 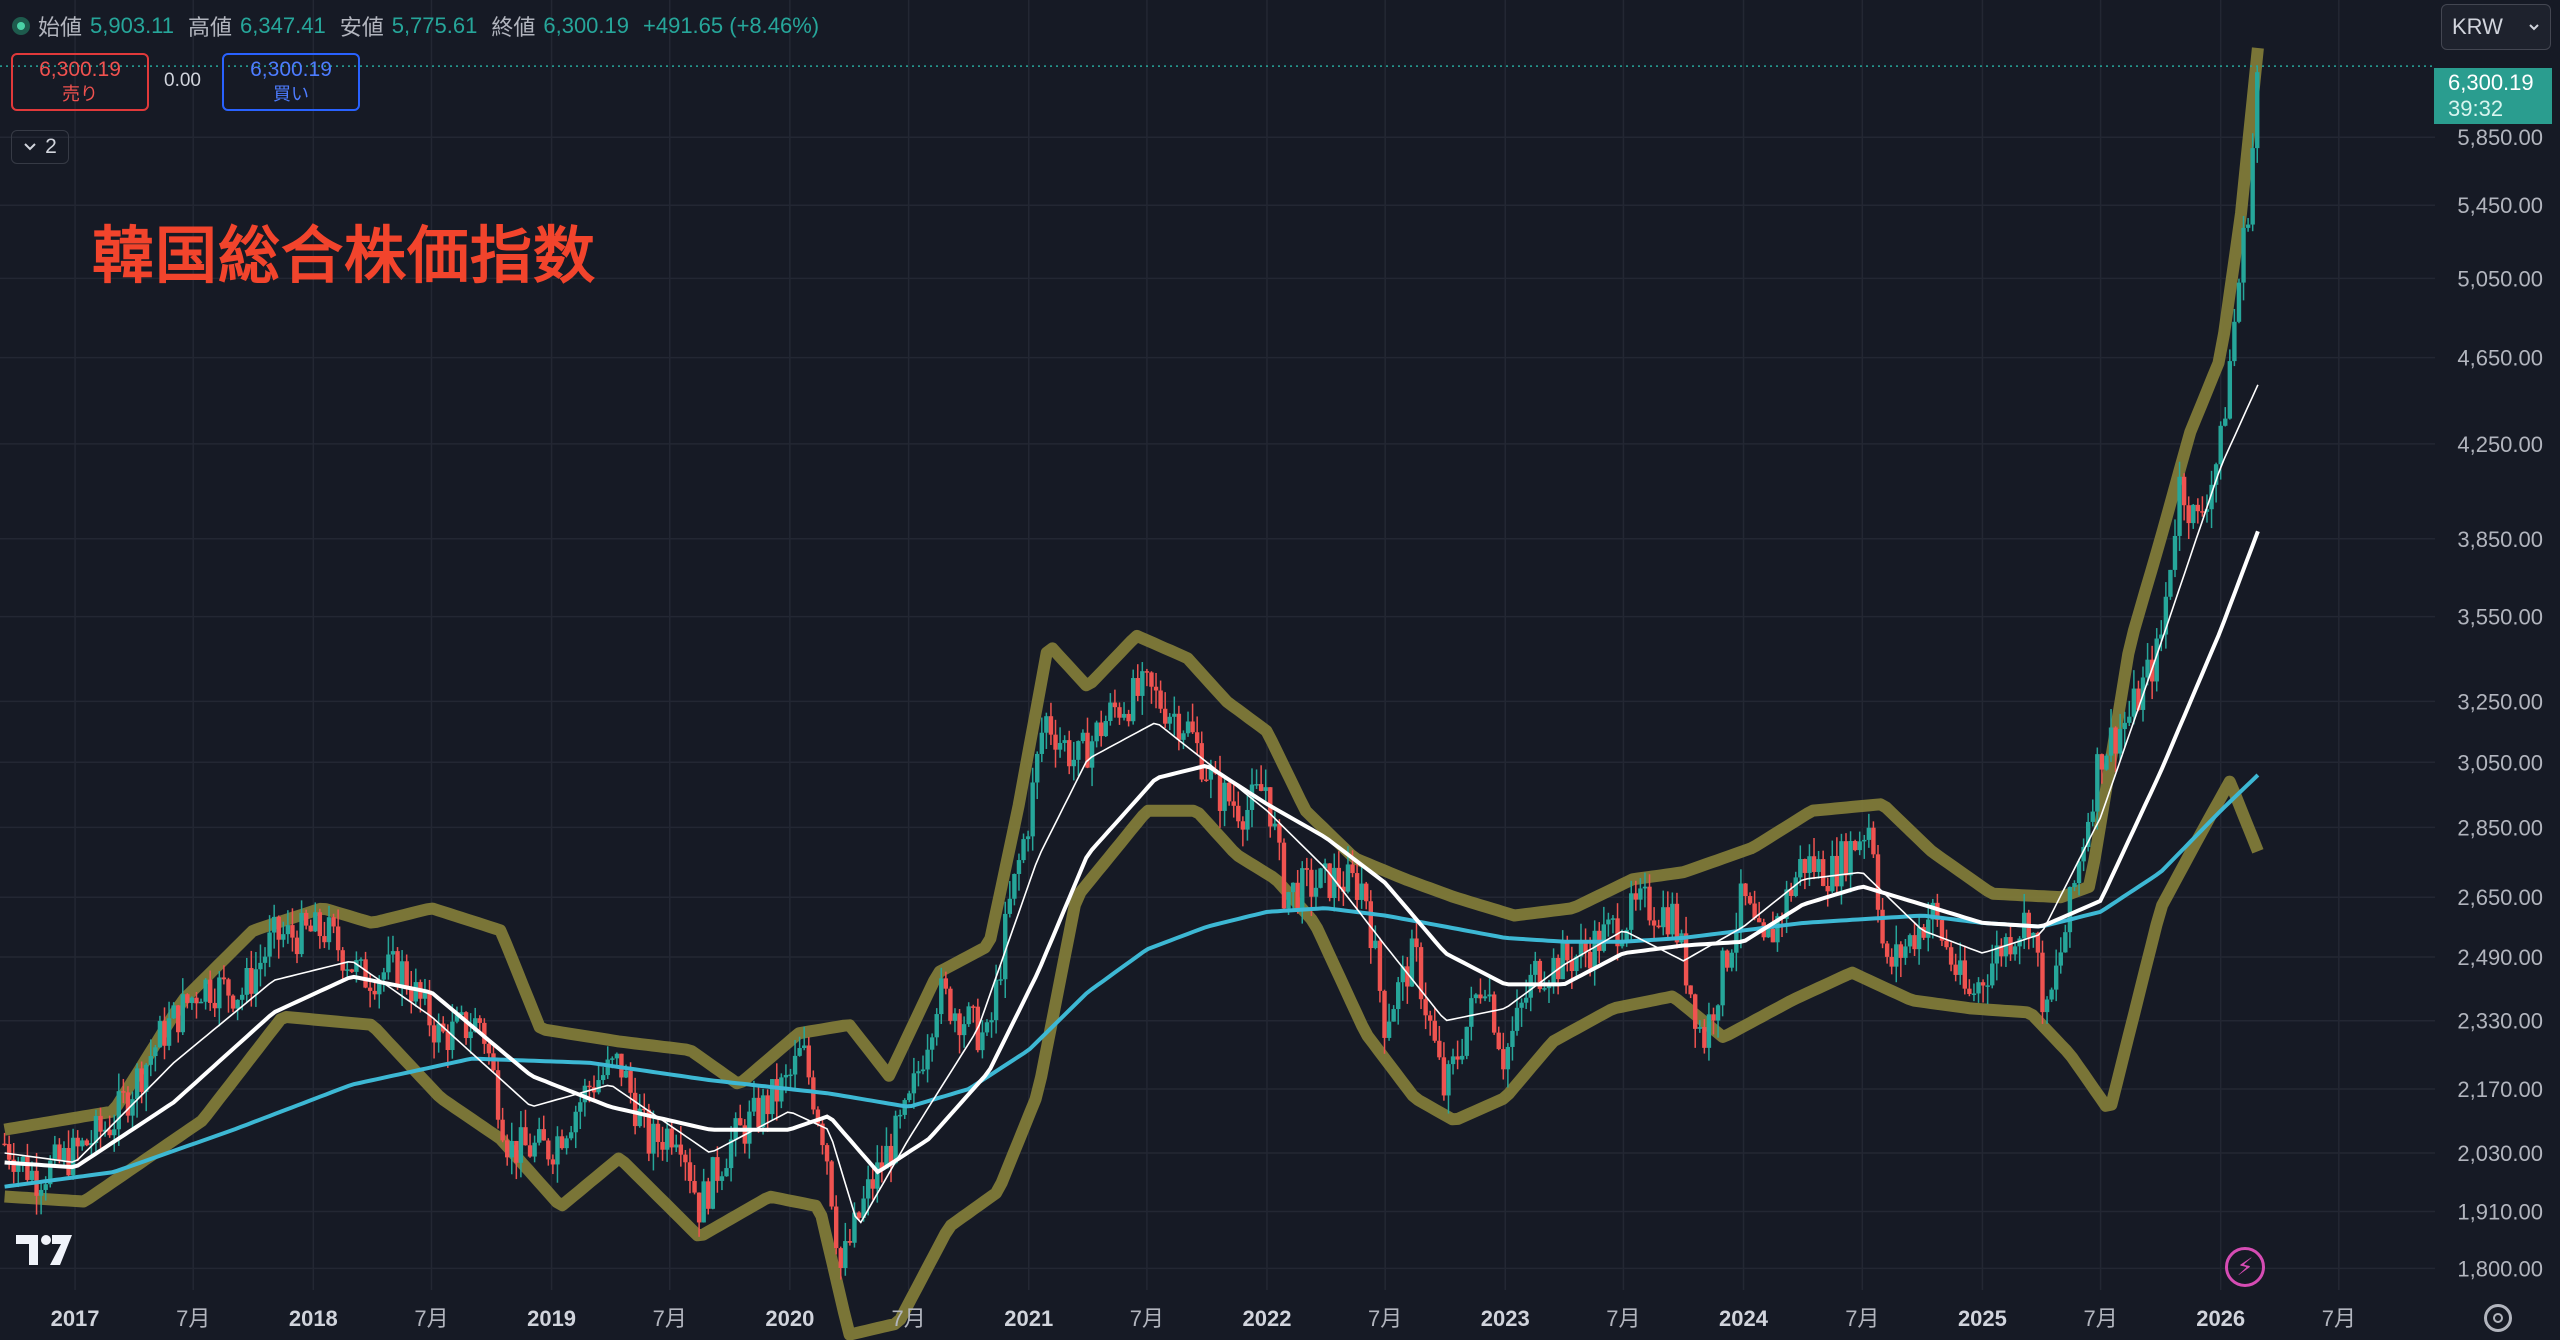 What do you see at coordinates (2498, 1318) in the screenshot?
I see `gear-icon` at bounding box center [2498, 1318].